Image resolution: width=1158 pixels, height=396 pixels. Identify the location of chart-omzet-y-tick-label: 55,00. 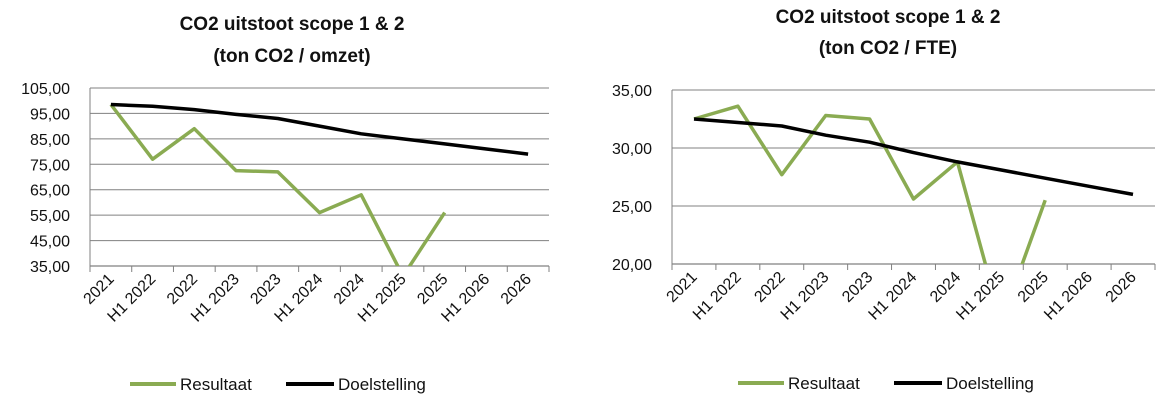
(50, 216).